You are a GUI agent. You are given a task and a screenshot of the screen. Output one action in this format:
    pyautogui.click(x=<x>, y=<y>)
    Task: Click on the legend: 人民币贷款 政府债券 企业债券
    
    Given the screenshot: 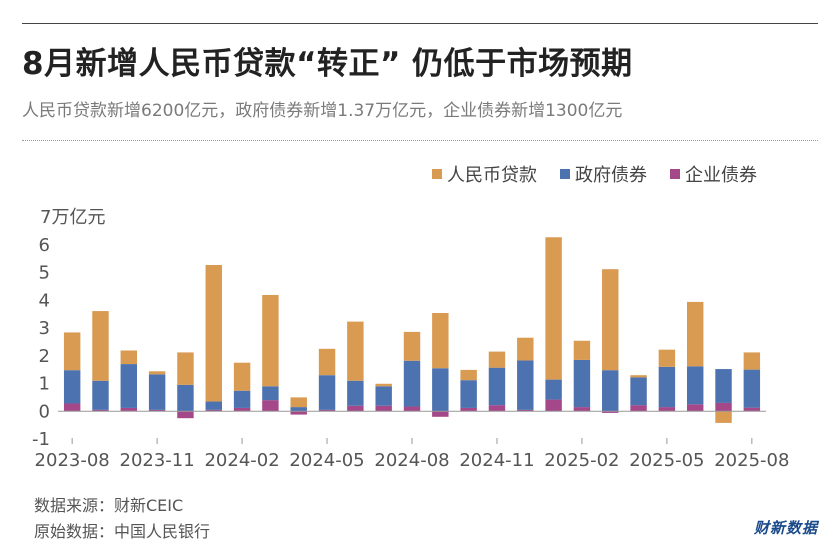 What is the action you would take?
    pyautogui.click(x=594, y=175)
    